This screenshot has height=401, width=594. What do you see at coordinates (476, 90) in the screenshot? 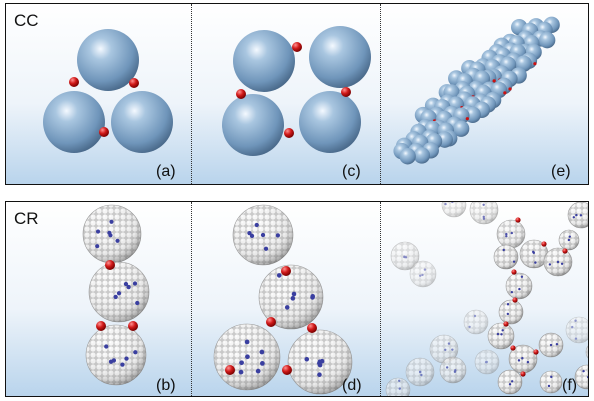
I see `panel-e-aggregate` at bounding box center [476, 90].